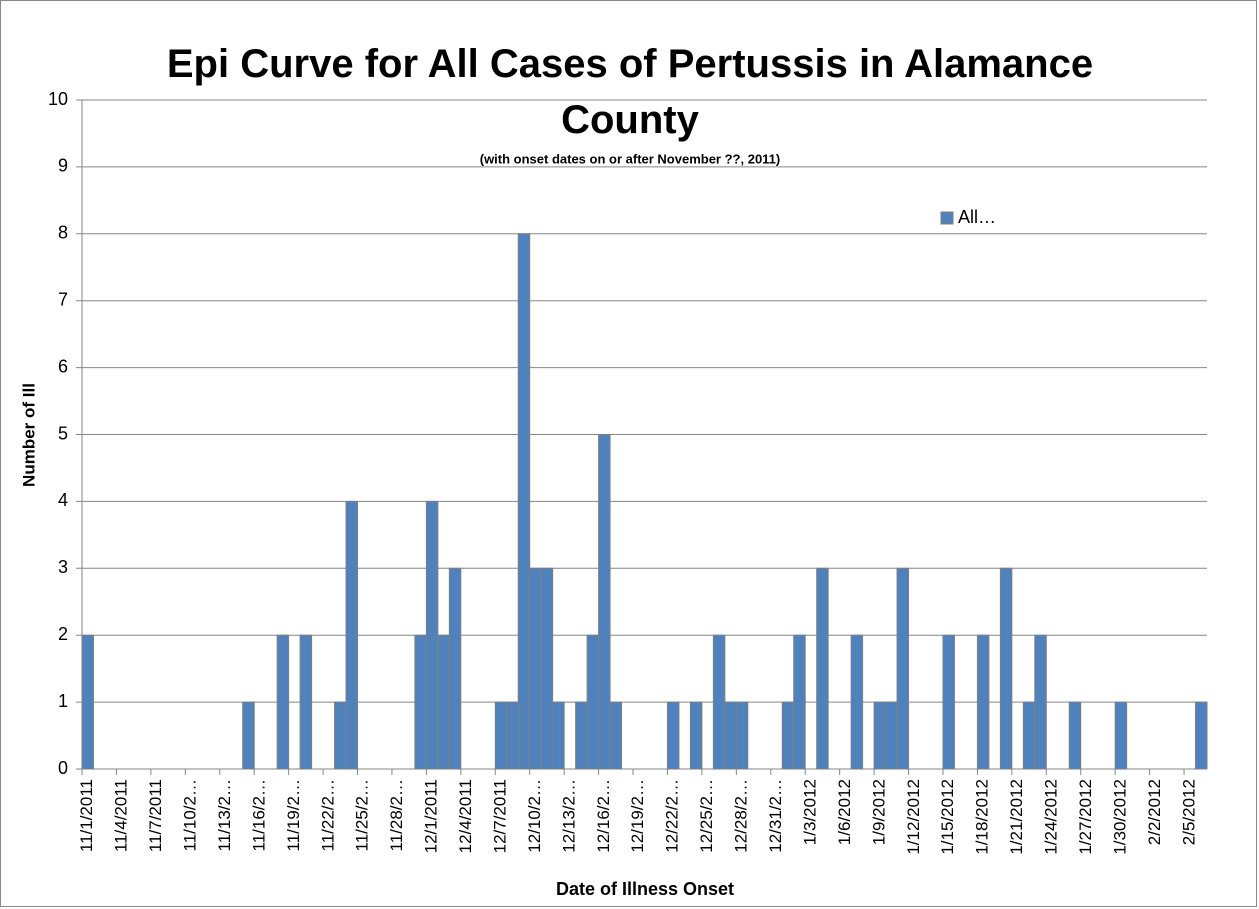  I want to click on y-axis-title: Number of Ill, so click(28, 435).